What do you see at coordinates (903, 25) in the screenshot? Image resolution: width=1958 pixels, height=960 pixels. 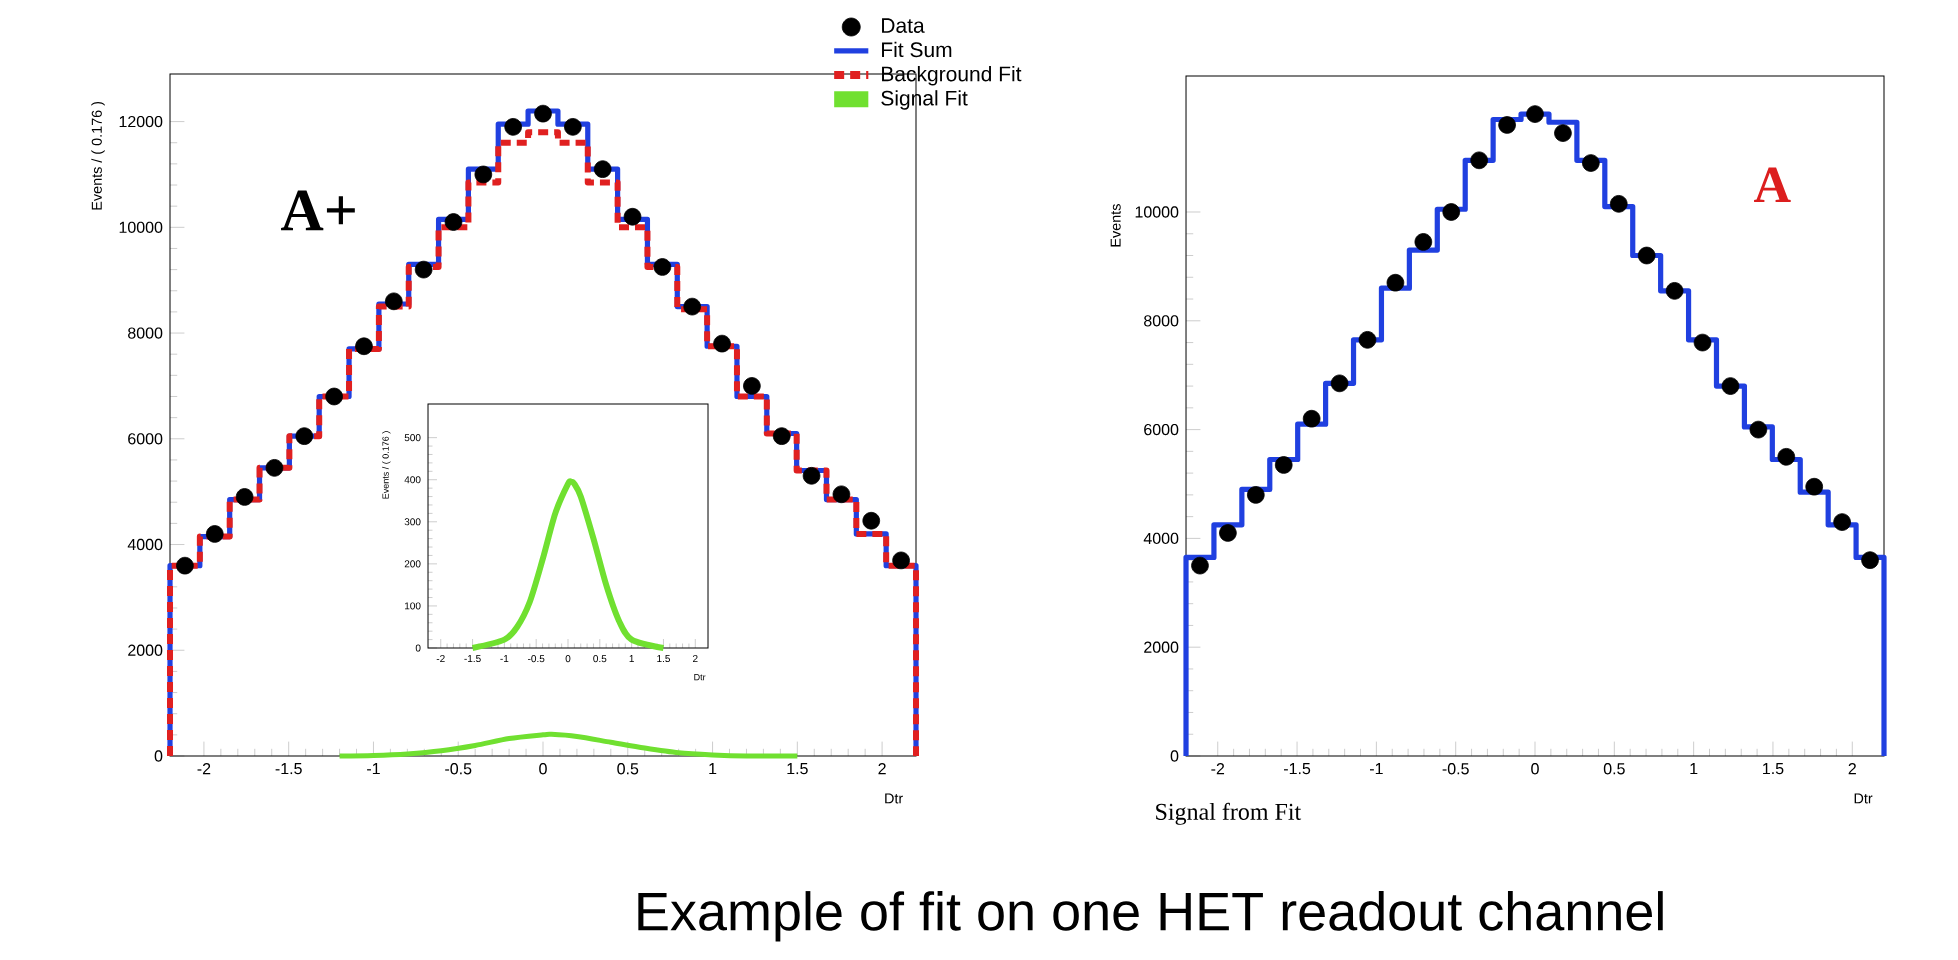 I see `legend-label: Data` at bounding box center [903, 25].